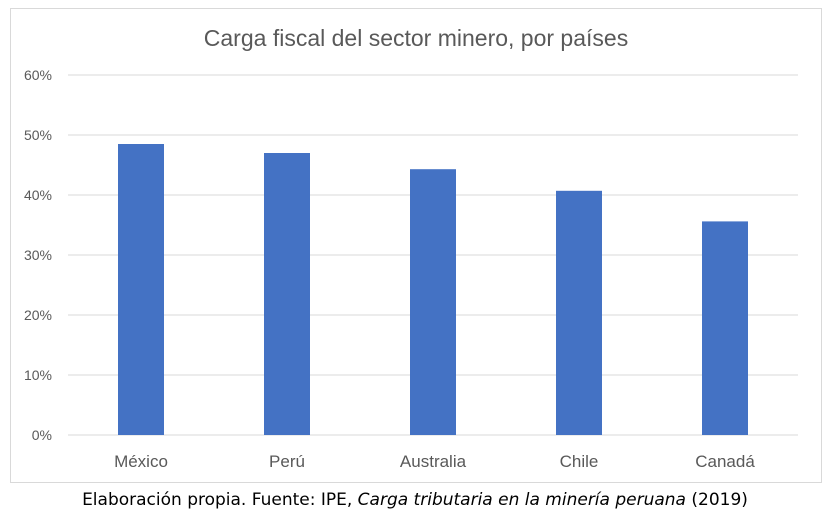 The height and width of the screenshot is (532, 830). I want to click on y-axis-ticks: 0% 10% 20% 30% 40% 50% 60%, so click(38, 255).